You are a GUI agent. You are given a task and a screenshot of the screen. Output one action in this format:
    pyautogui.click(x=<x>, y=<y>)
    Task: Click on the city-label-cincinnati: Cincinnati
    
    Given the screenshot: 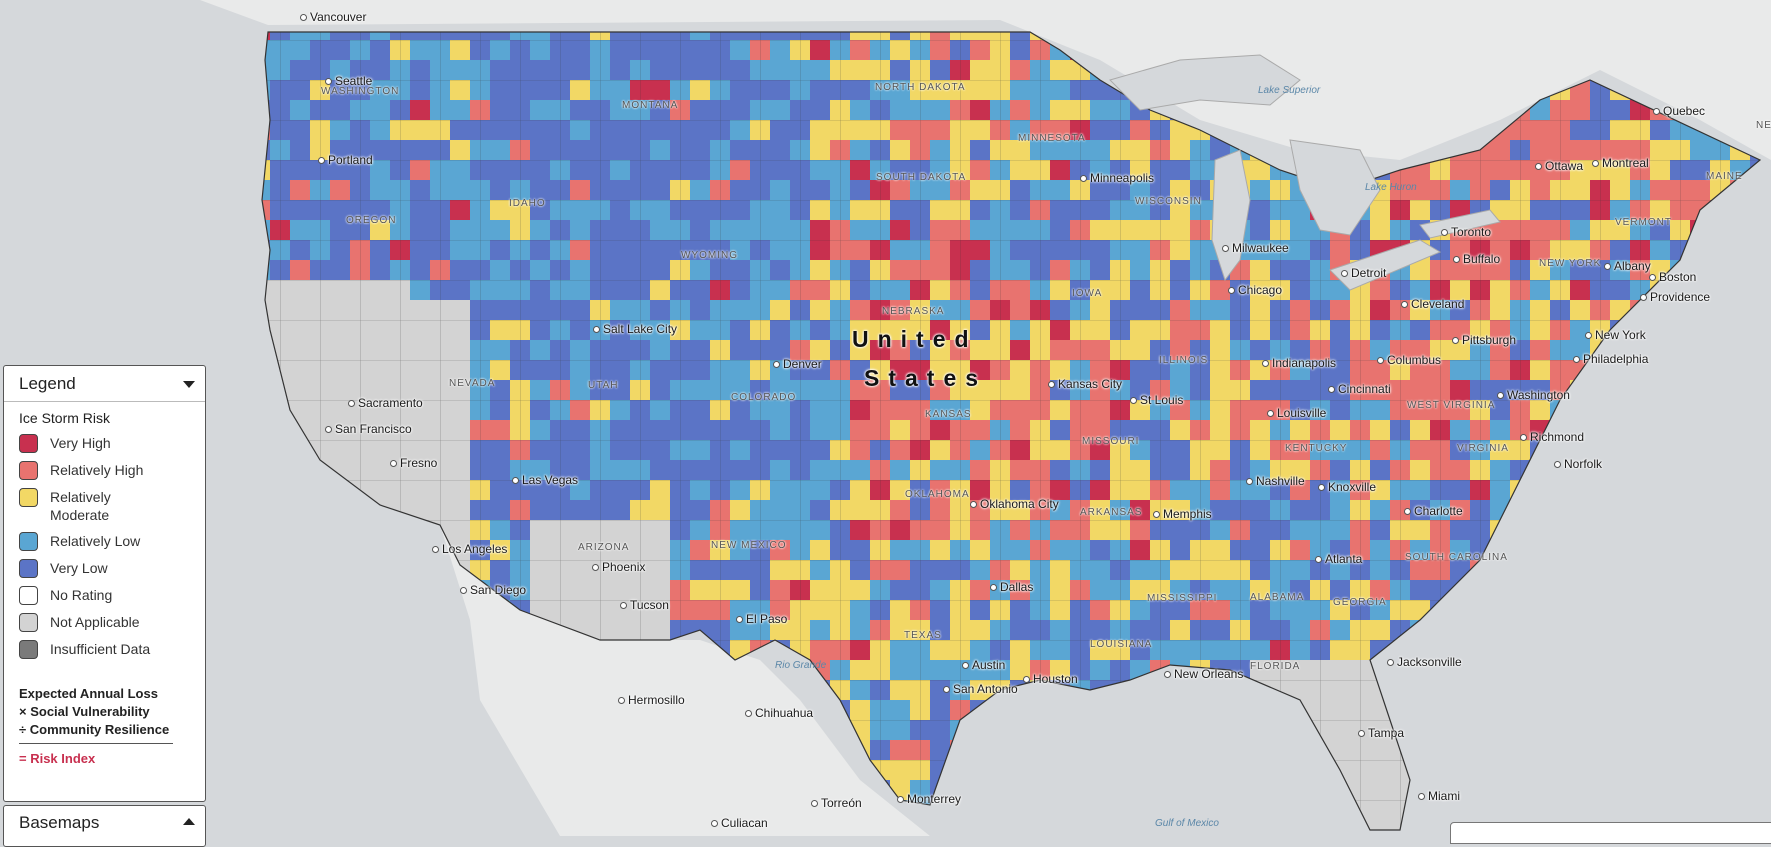 What is the action you would take?
    pyautogui.click(x=1359, y=389)
    